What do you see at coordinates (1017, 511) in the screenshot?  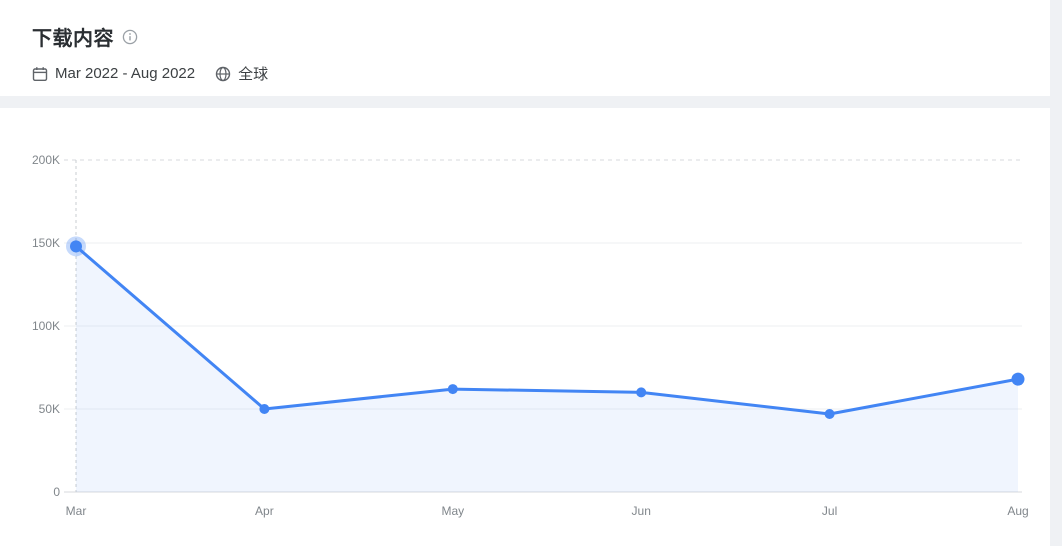 I see `x-axis-tick-label: Aug` at bounding box center [1017, 511].